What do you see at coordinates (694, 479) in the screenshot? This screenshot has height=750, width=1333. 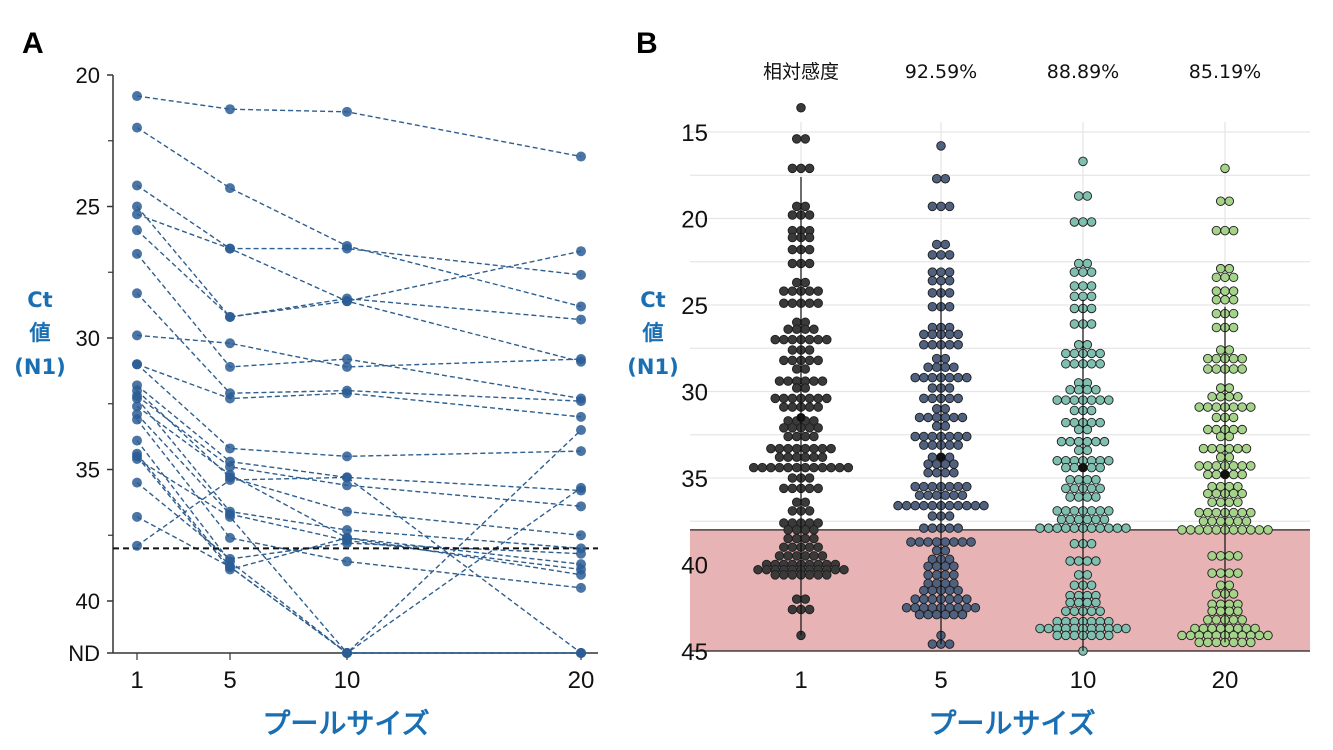 I see `y-tick-label: 35` at bounding box center [694, 479].